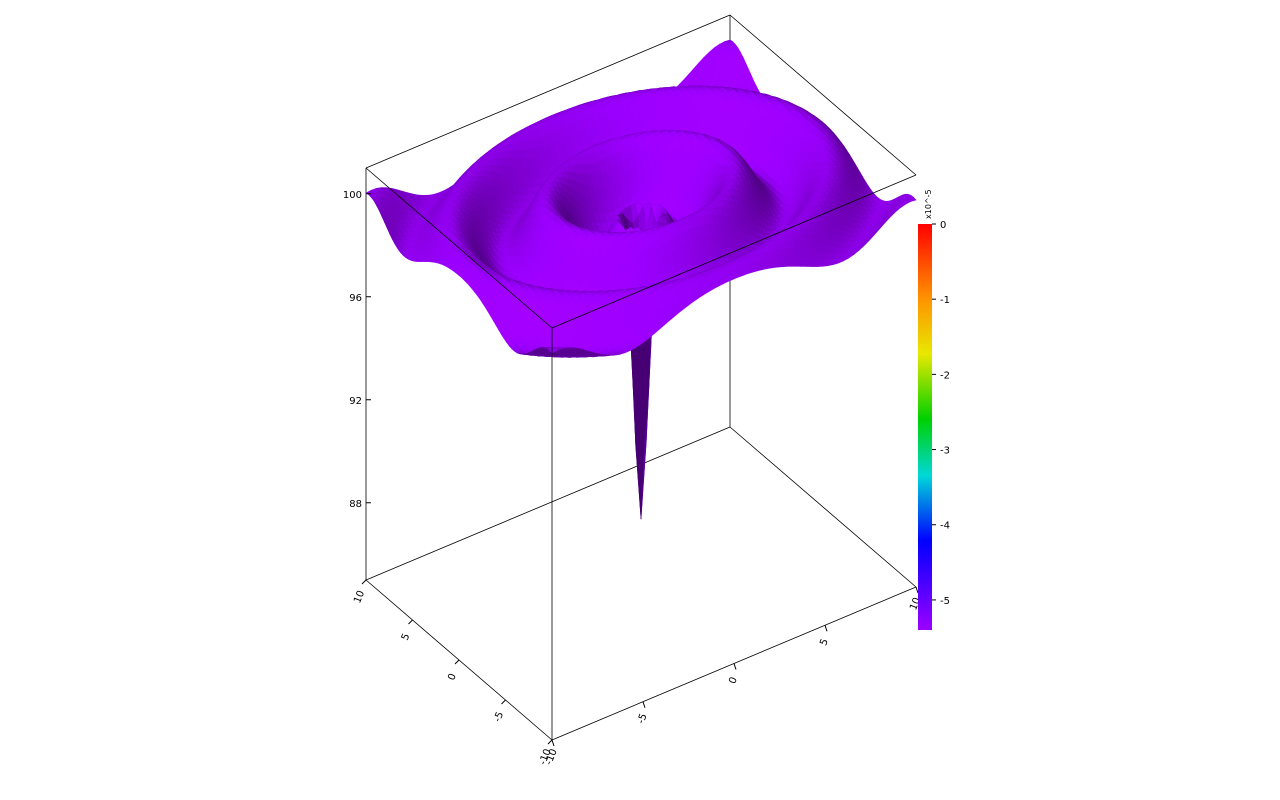 The image size is (1280, 800). I want to click on colorbar-tick-label: -4, so click(945, 526).